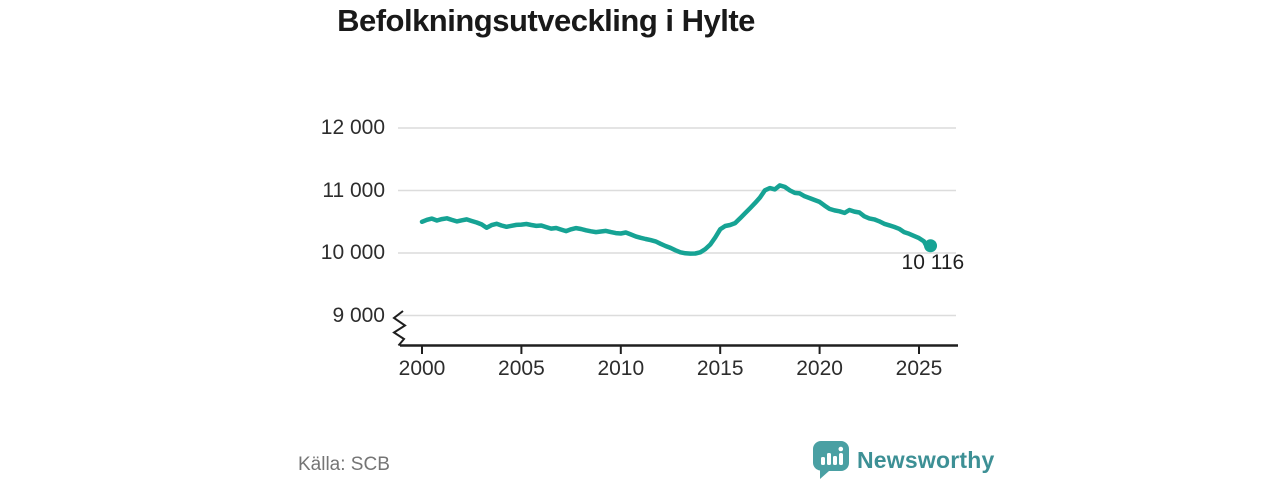 The width and height of the screenshot is (1280, 480). I want to click on y-axis-break-icon, so click(399, 328).